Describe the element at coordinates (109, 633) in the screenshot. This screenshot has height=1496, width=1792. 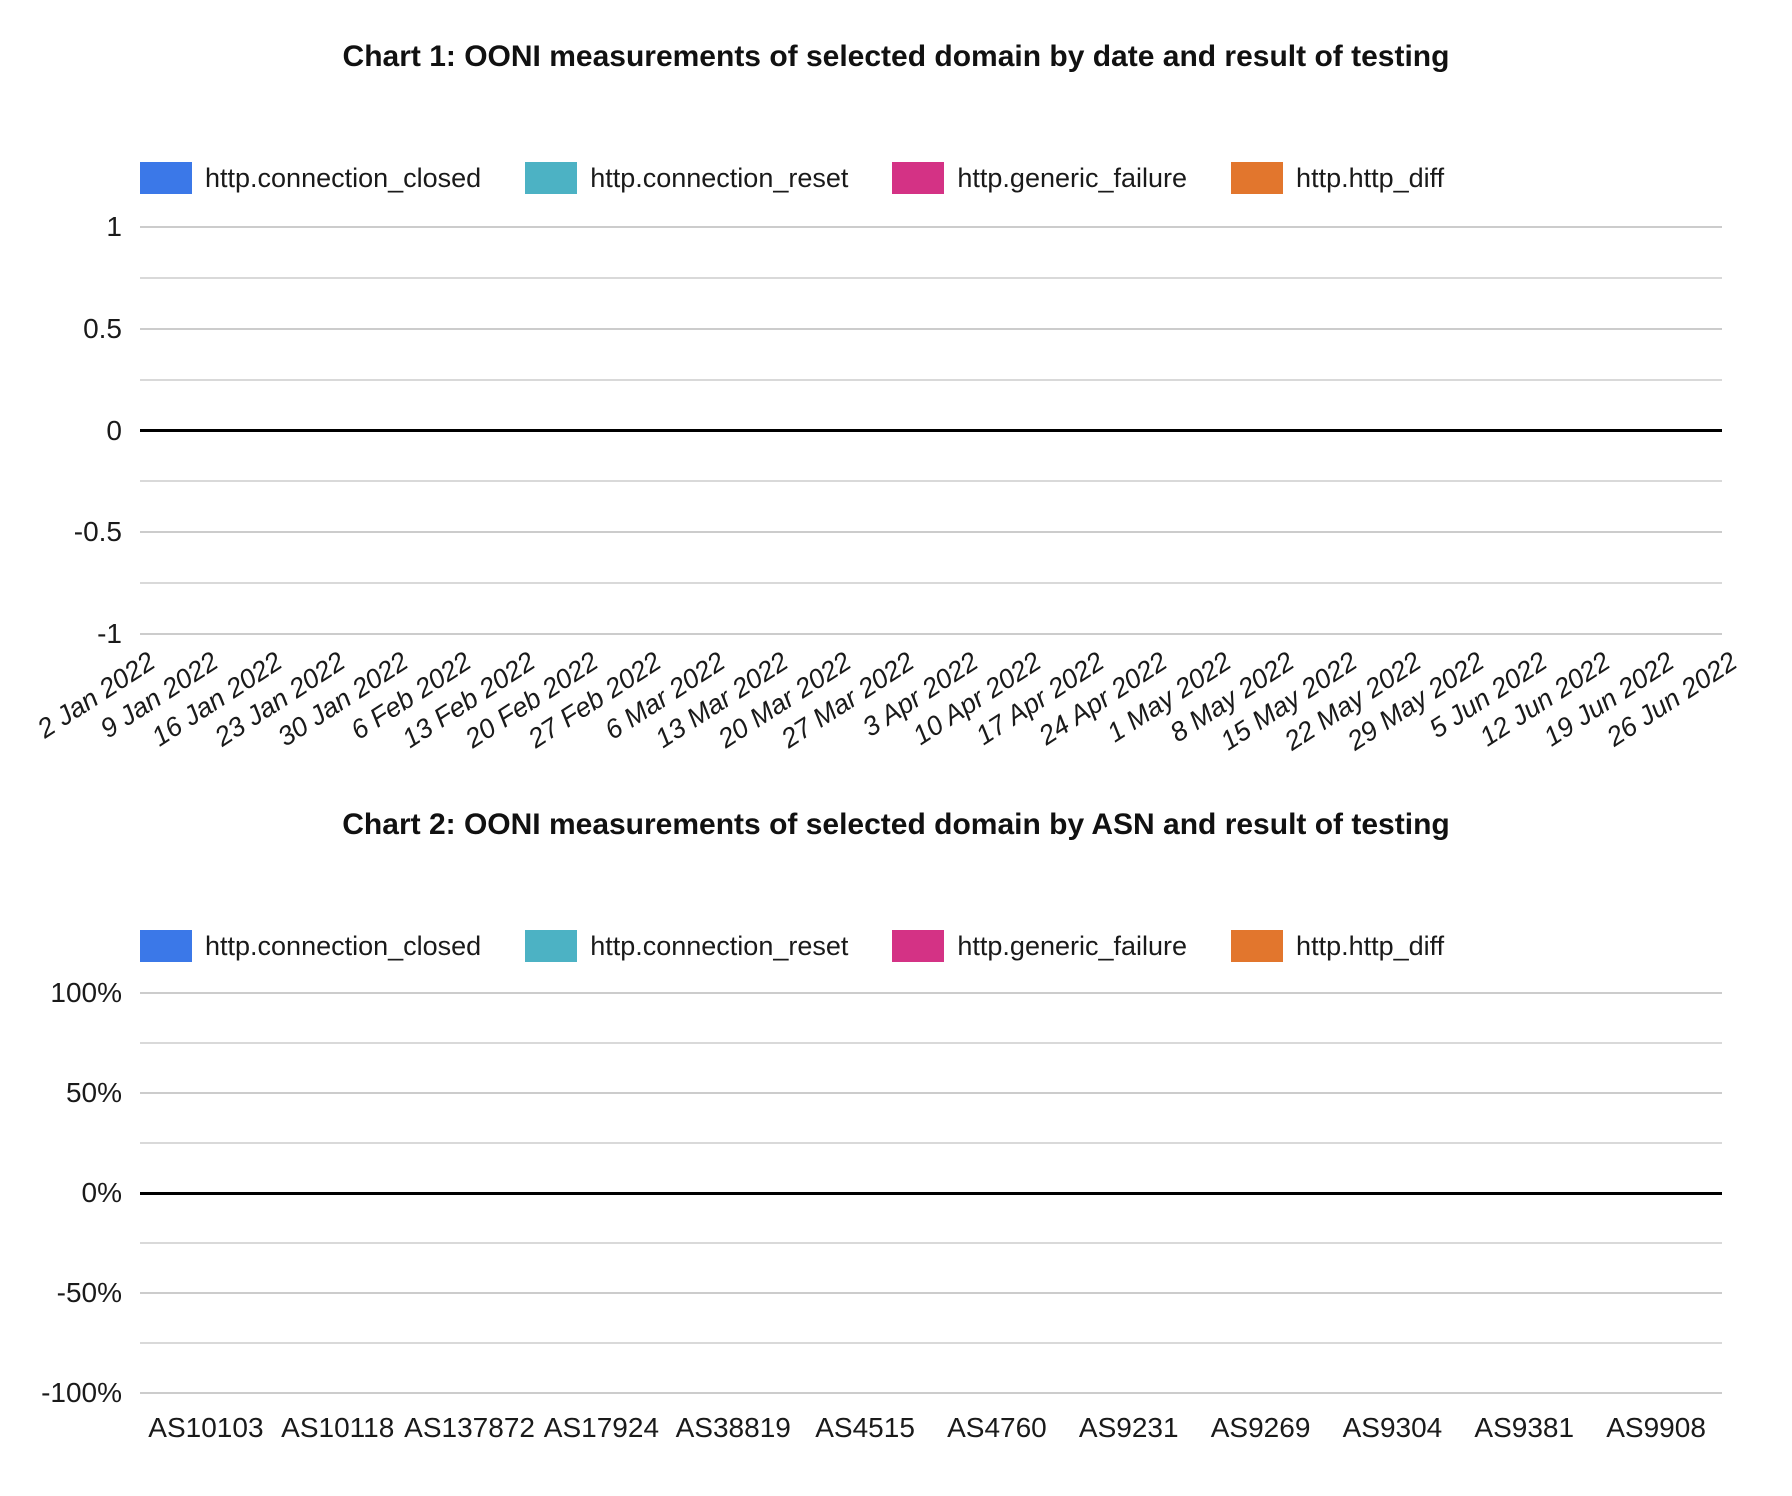
I see `y-tick-label: -1` at that location.